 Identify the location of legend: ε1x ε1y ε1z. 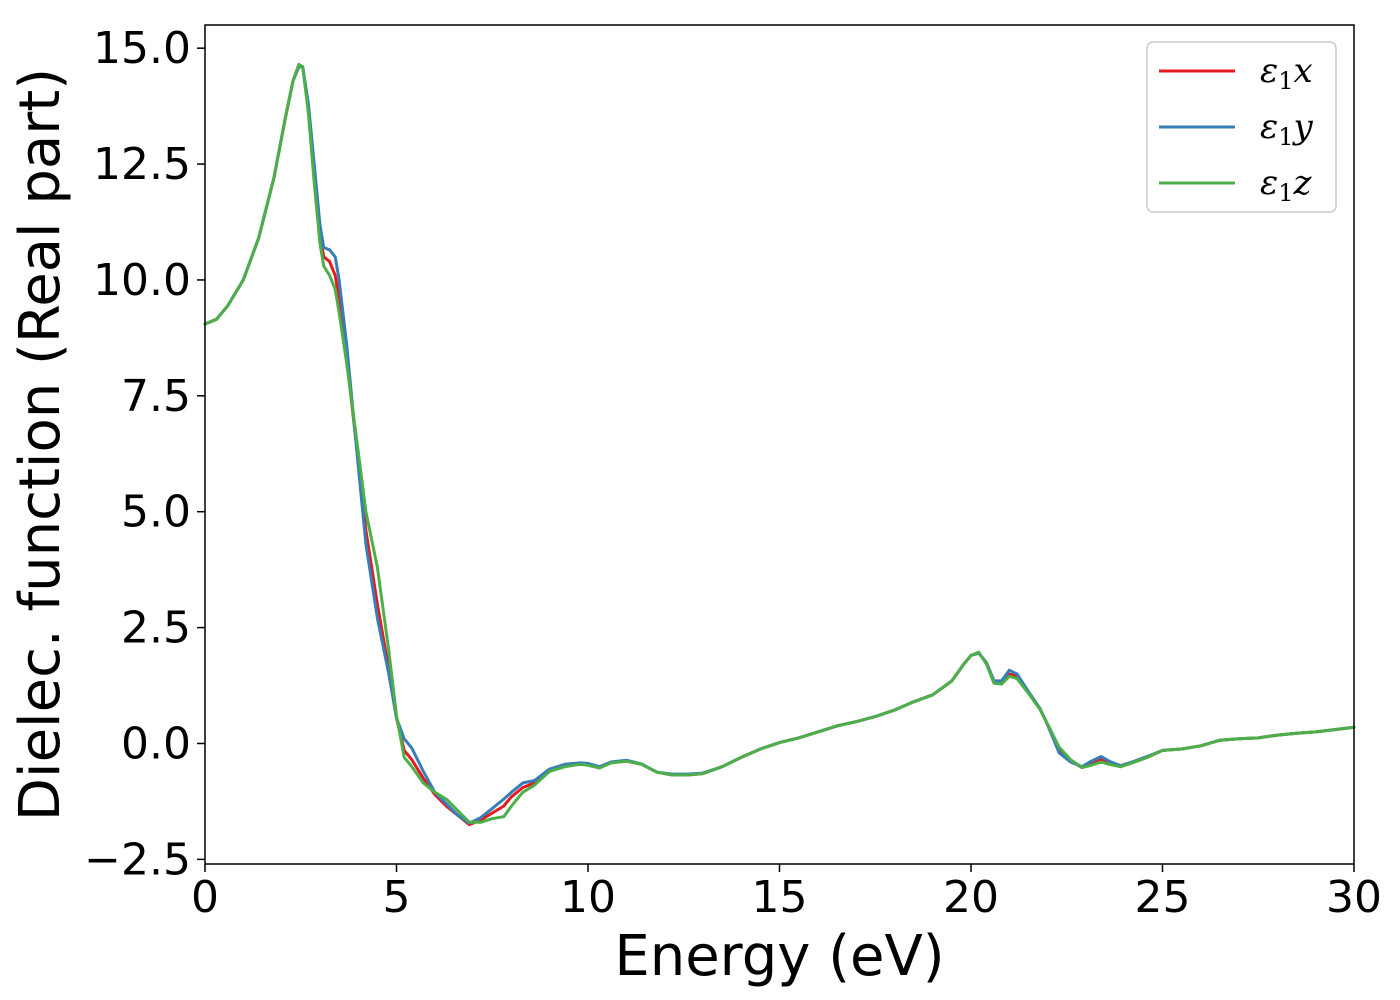
(1241, 127).